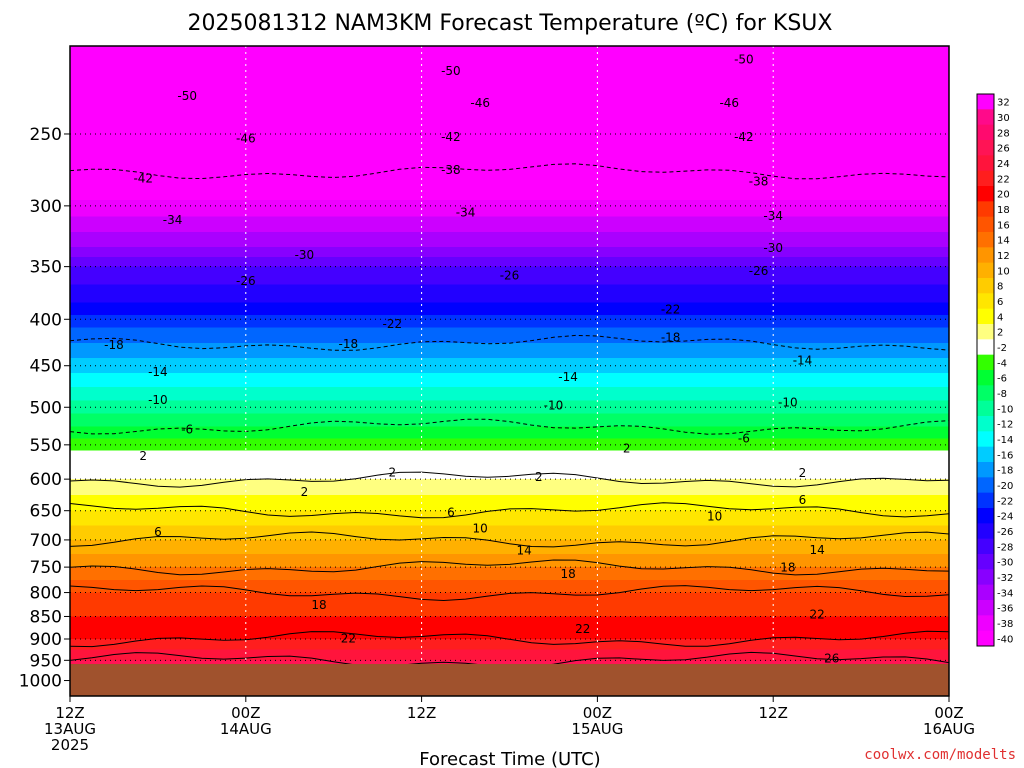  What do you see at coordinates (582, 629) in the screenshot?
I see `contour-label: 22` at bounding box center [582, 629].